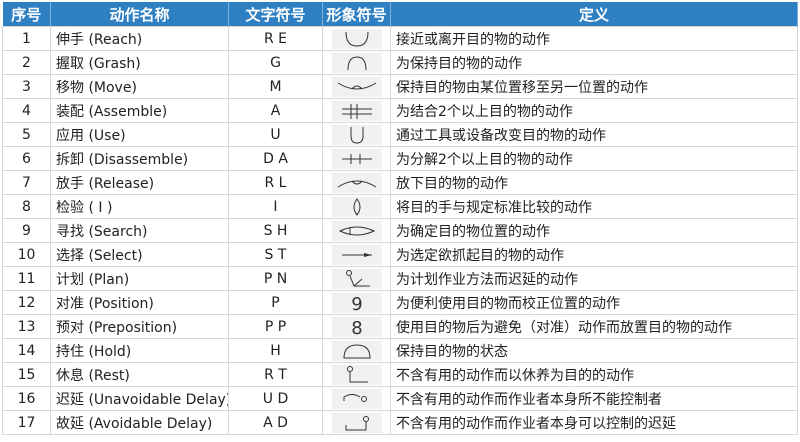 Image resolution: width=800 pixels, height=442 pixels. I want to click on row-text-code: A D, so click(275, 422).